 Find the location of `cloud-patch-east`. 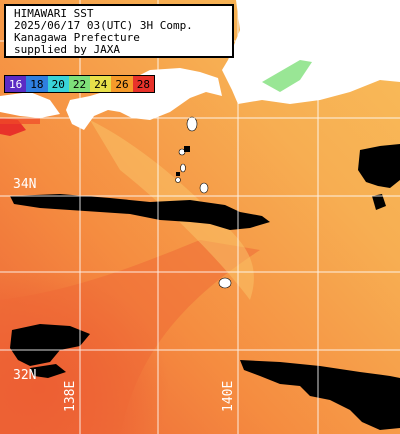

cloud-patch-east is located at coordinates (379, 166).